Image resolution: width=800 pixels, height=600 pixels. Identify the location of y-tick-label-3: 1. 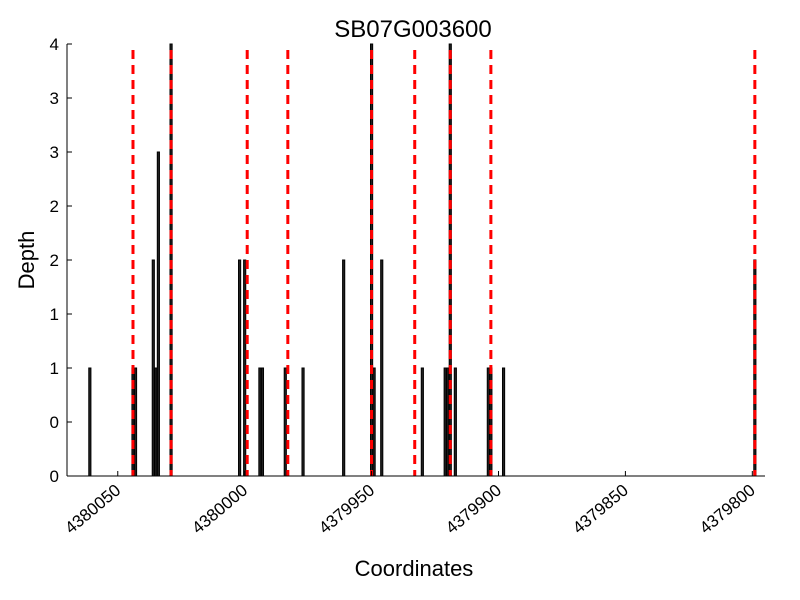
(54, 314).